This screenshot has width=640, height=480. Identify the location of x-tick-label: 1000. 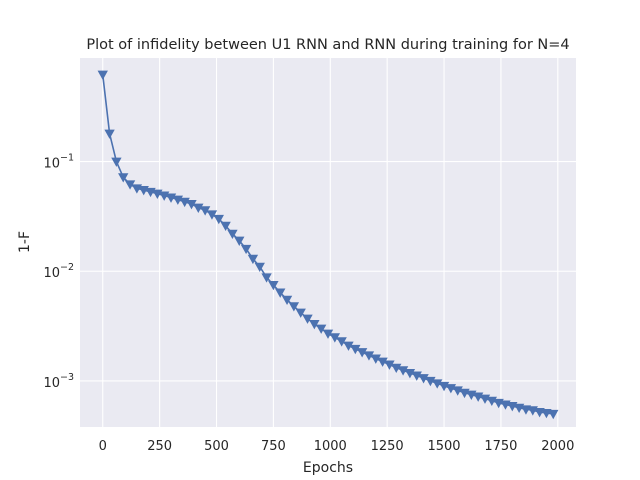
(330, 446).